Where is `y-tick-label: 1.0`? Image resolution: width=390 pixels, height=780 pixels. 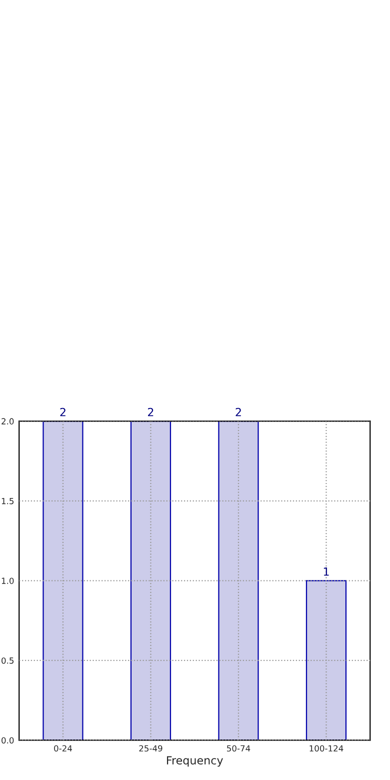 y-tick-label: 1.0 is located at coordinates (8, 581).